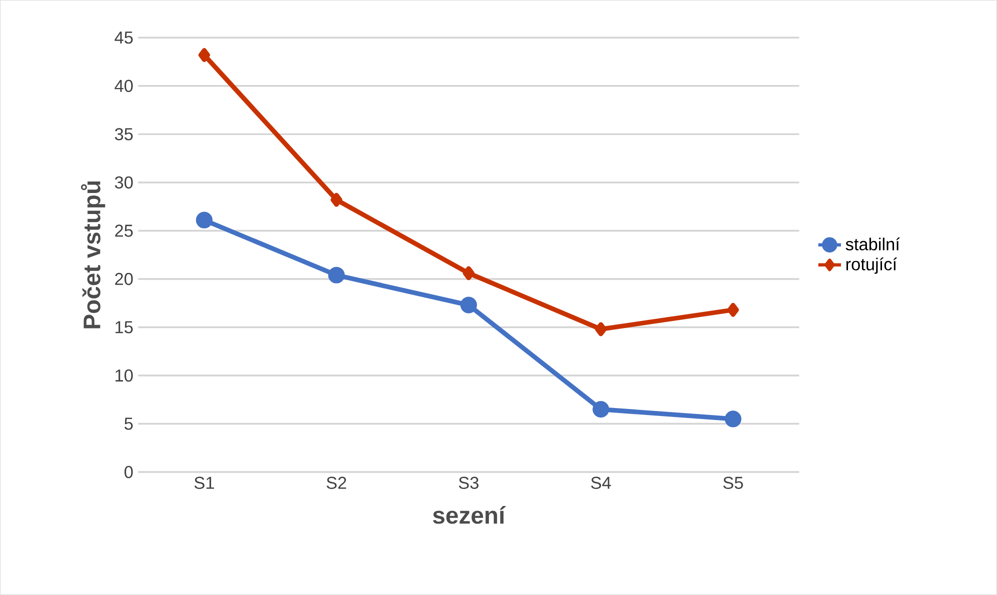  What do you see at coordinates (601, 482) in the screenshot?
I see `x-tick-label: S4` at bounding box center [601, 482].